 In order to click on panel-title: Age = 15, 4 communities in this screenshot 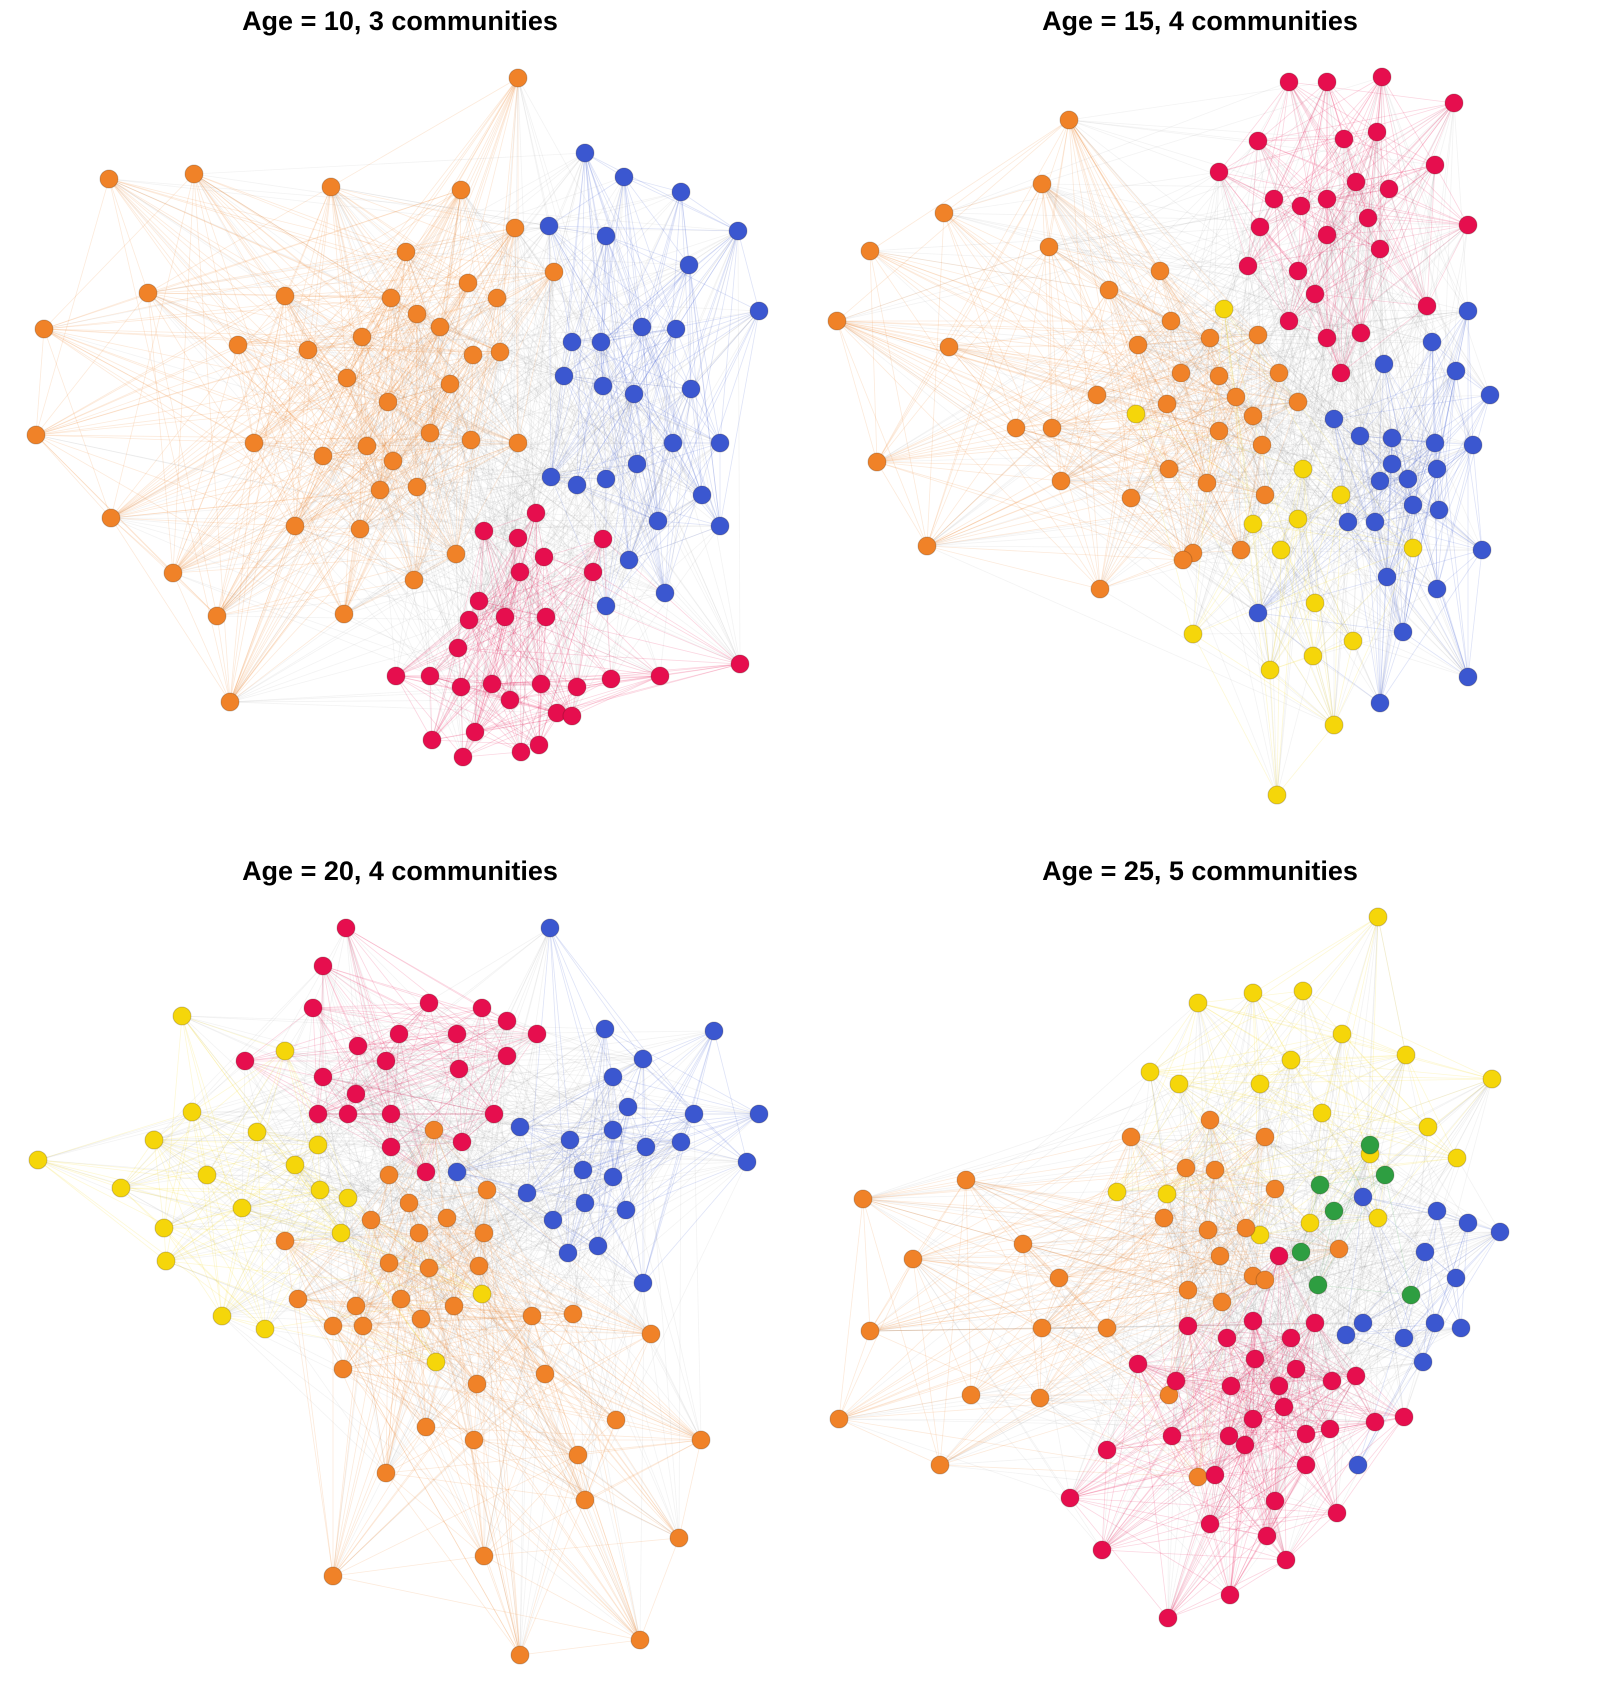, I will do `click(1200, 21)`.